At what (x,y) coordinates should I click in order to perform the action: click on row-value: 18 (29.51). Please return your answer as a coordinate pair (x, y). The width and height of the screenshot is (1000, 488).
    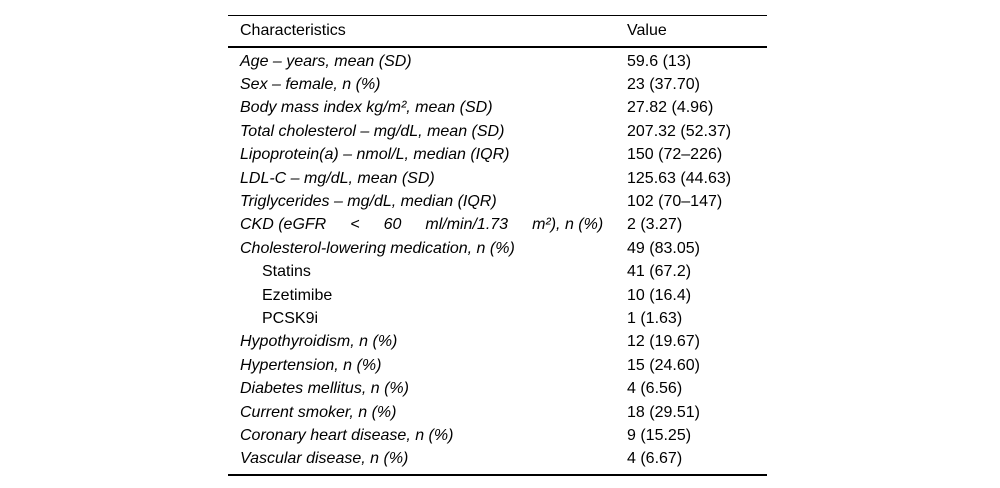
    Looking at the image, I should click on (663, 412).